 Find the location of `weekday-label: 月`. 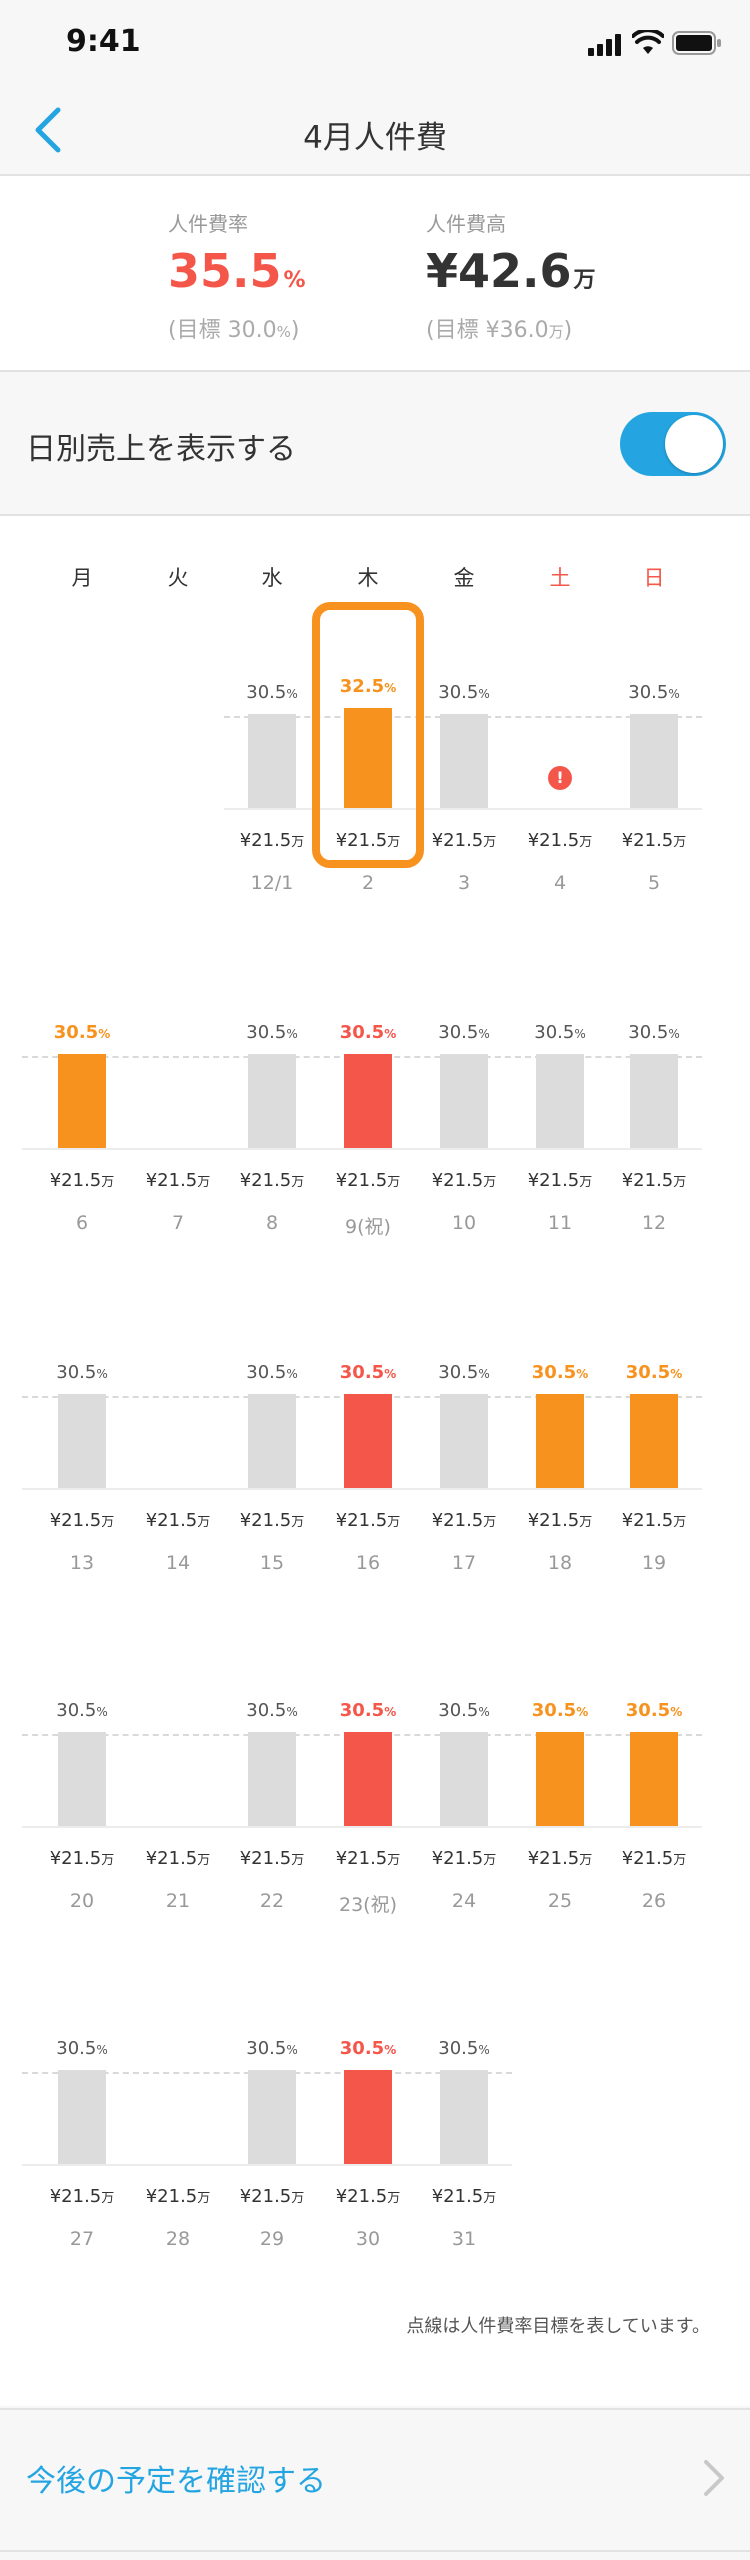

weekday-label: 月 is located at coordinates (82, 578).